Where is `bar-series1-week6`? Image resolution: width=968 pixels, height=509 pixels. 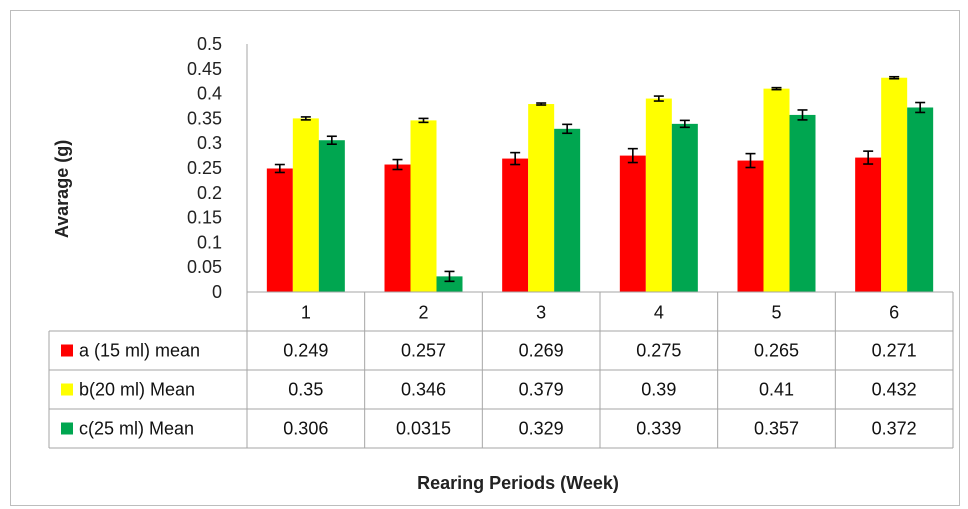 bar-series1-week6 is located at coordinates (868, 224).